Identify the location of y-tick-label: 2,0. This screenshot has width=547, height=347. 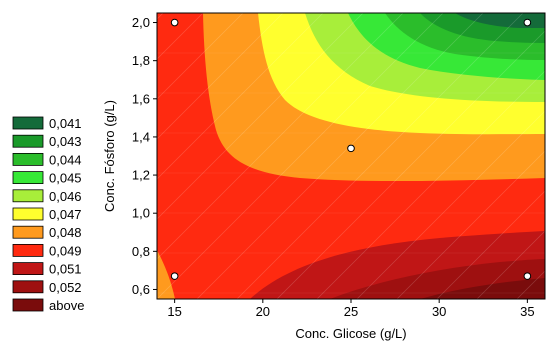
(141, 22).